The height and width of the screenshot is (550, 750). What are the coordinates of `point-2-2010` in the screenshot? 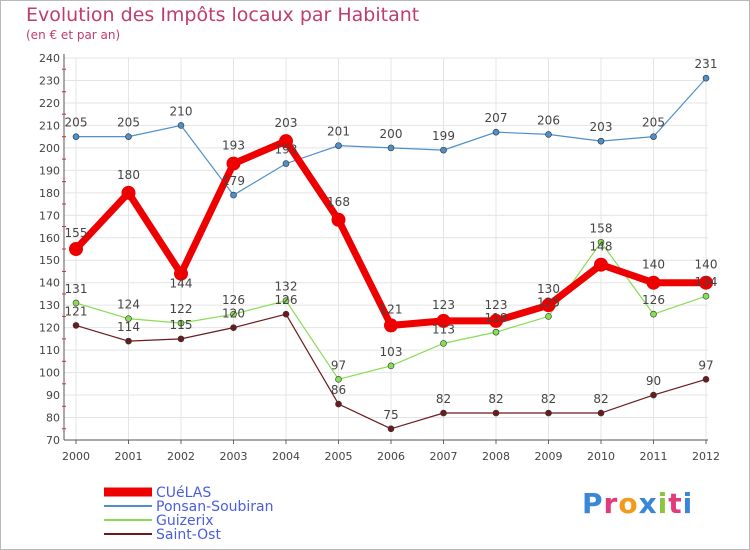 It's located at (601, 242).